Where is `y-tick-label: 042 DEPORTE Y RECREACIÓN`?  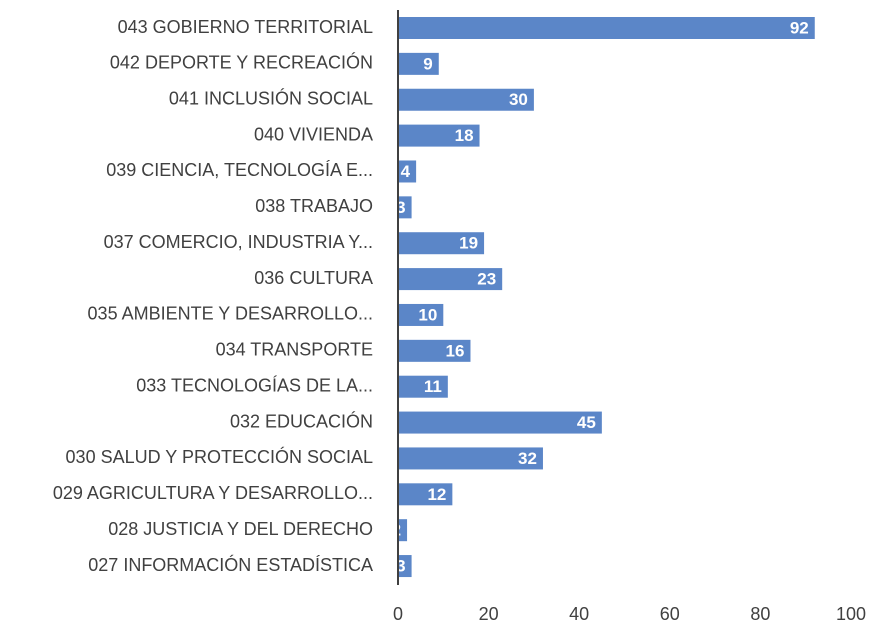 y-tick-label: 042 DEPORTE Y RECREACIÓN is located at coordinates (241, 62).